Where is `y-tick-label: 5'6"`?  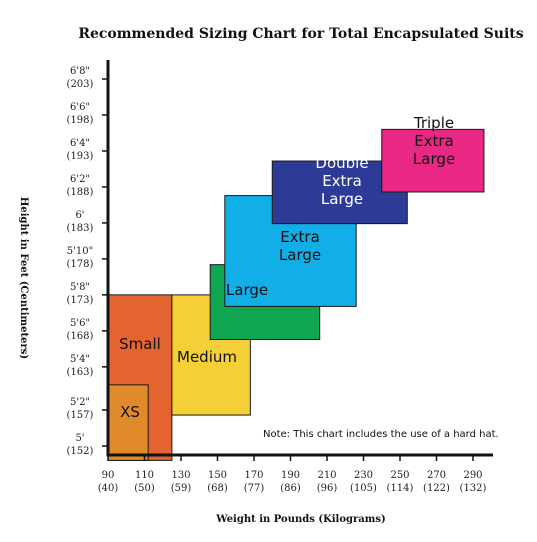 y-tick-label: 5'6" is located at coordinates (80, 323).